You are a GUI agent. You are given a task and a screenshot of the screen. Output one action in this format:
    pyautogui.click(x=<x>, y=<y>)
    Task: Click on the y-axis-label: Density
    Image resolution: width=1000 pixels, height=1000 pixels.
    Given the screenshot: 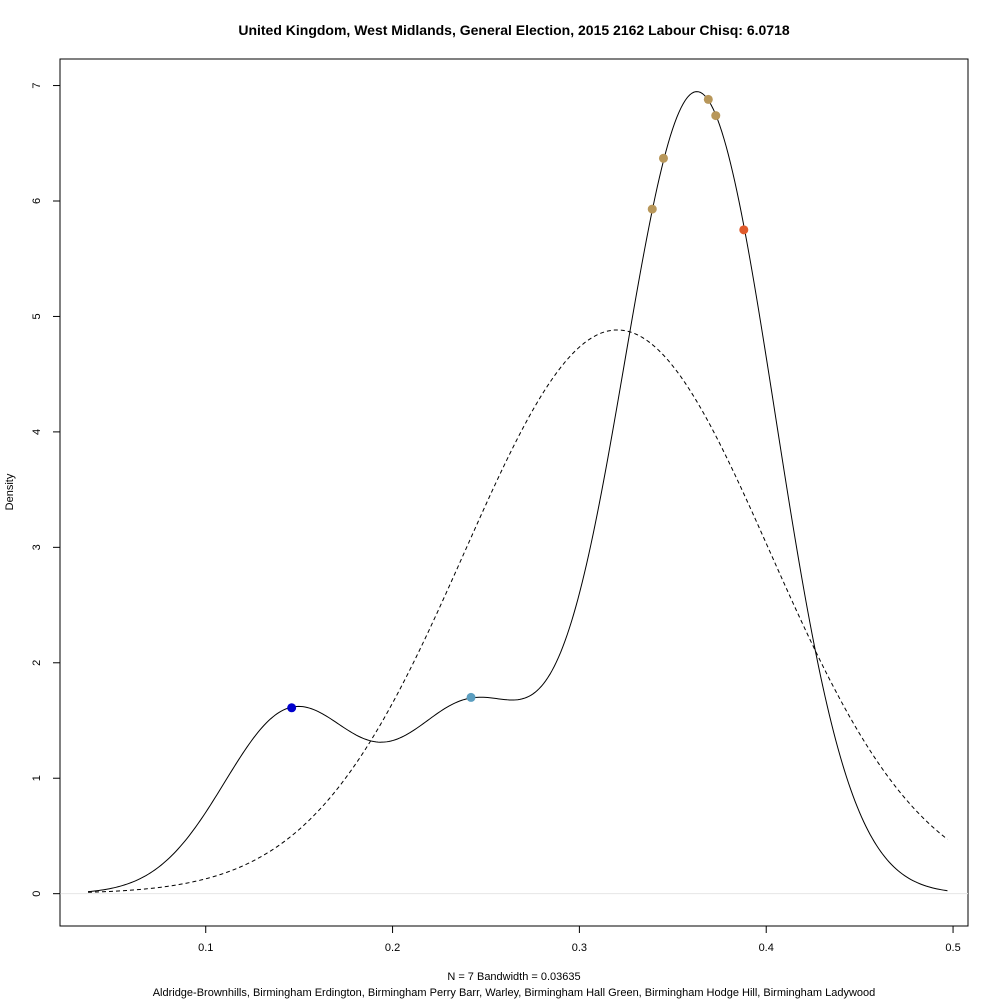 What is the action you would take?
    pyautogui.click(x=10, y=491)
    